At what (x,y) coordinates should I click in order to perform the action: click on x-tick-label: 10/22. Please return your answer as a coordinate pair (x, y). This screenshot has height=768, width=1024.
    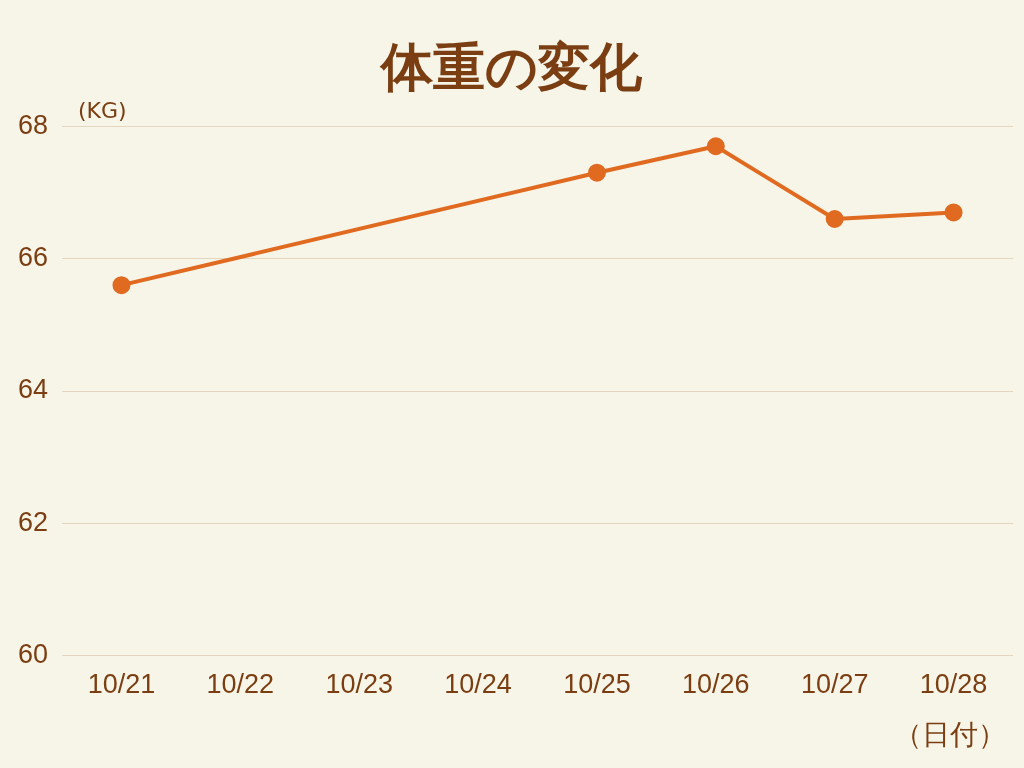
    Looking at the image, I should click on (240, 684).